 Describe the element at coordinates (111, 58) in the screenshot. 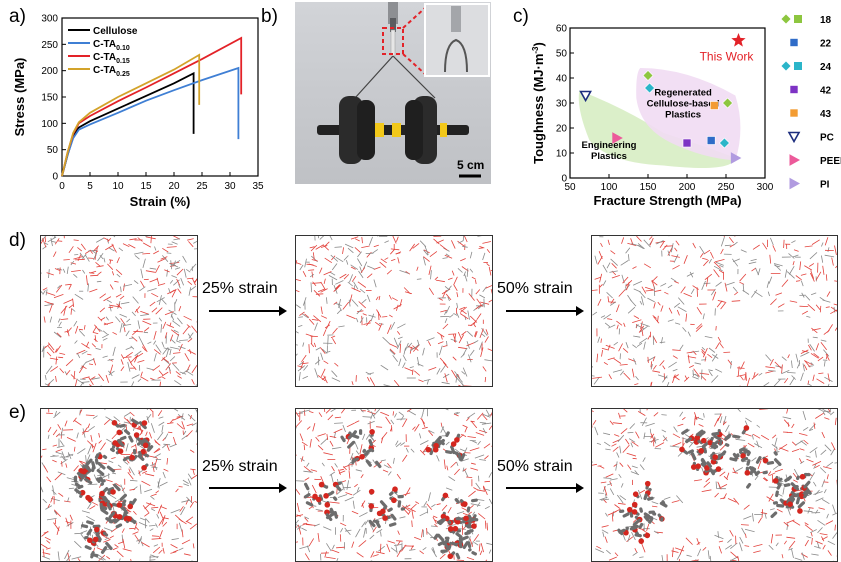

I see `legend-label-a-2: C-TA0.15` at that location.